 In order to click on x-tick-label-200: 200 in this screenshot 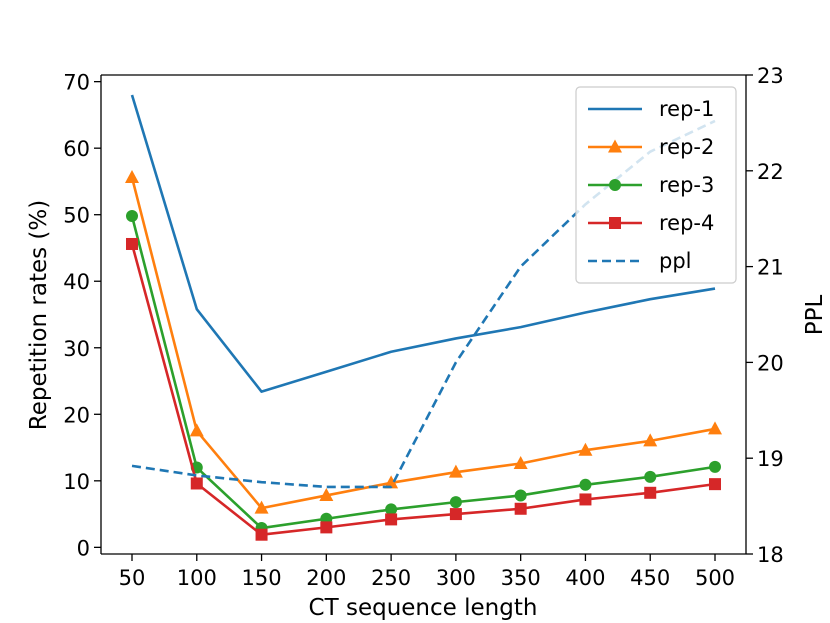, I will do `click(326, 578)`.